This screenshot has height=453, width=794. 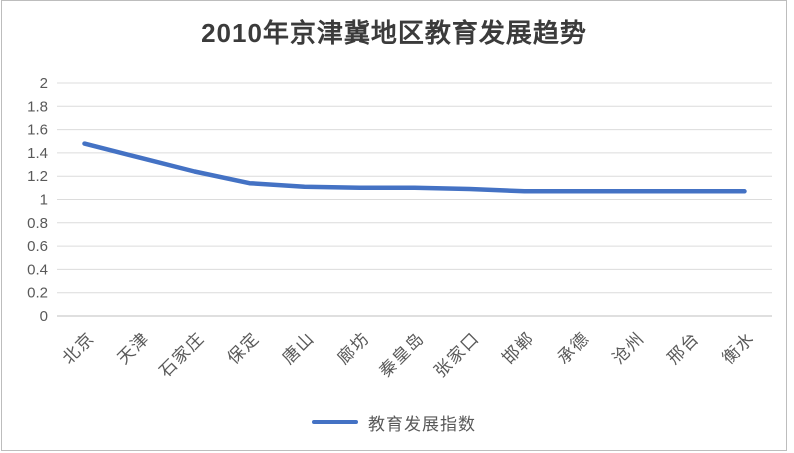 What do you see at coordinates (629, 348) in the screenshot?
I see `x-axis-category-label: 沧州` at bounding box center [629, 348].